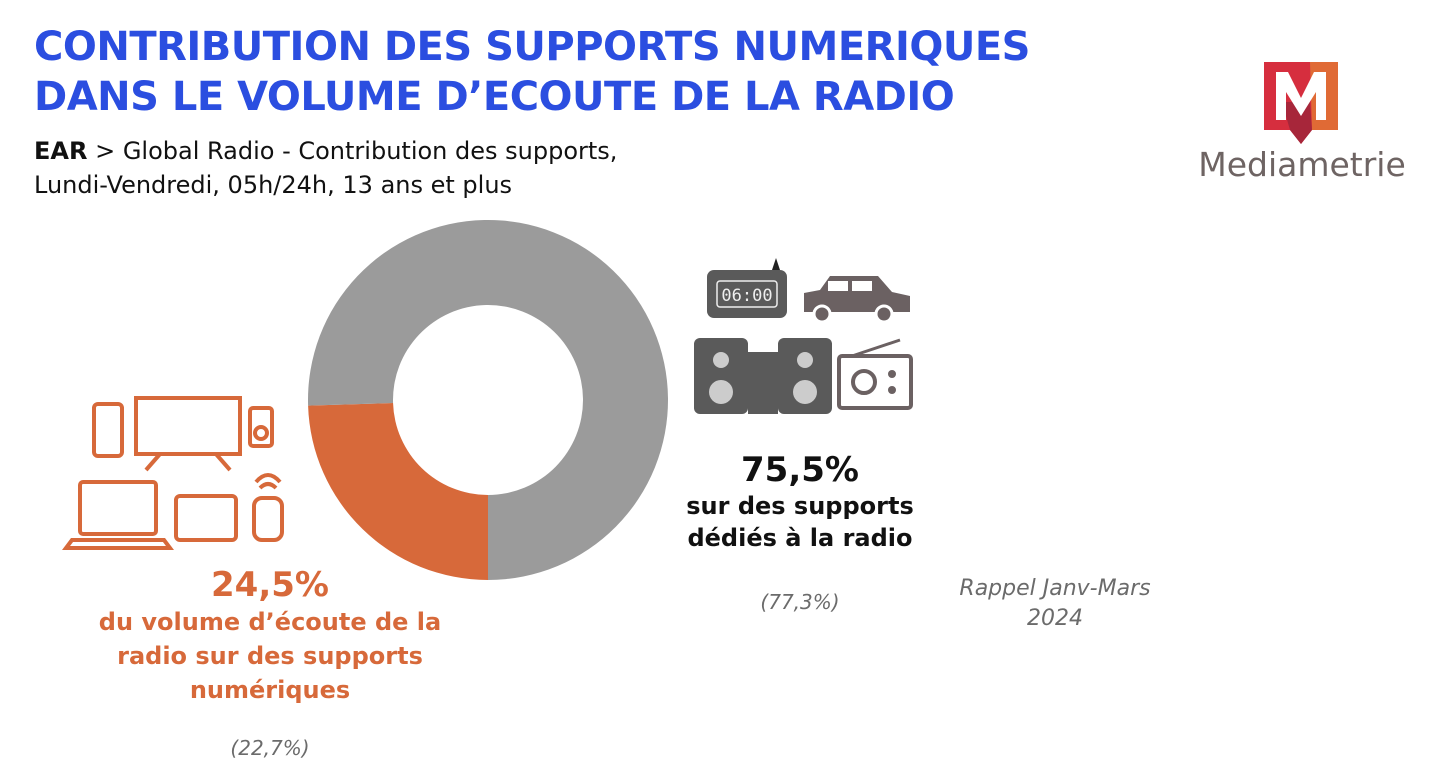 Image resolution: width=1432 pixels, height=774 pixels. Describe the element at coordinates (270, 585) in the screenshot. I see `digital-value: 24,5%` at that location.